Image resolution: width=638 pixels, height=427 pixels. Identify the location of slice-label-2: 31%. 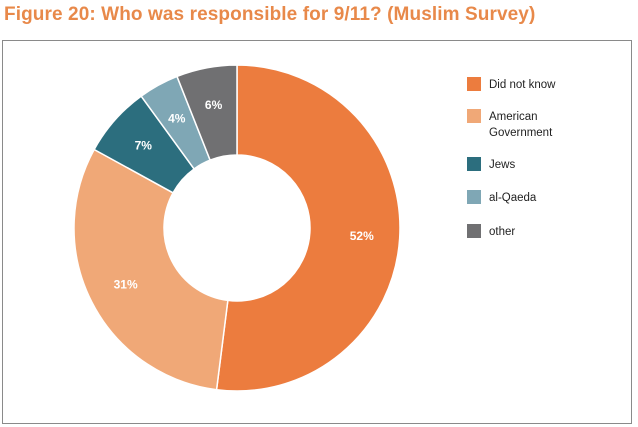
(126, 285).